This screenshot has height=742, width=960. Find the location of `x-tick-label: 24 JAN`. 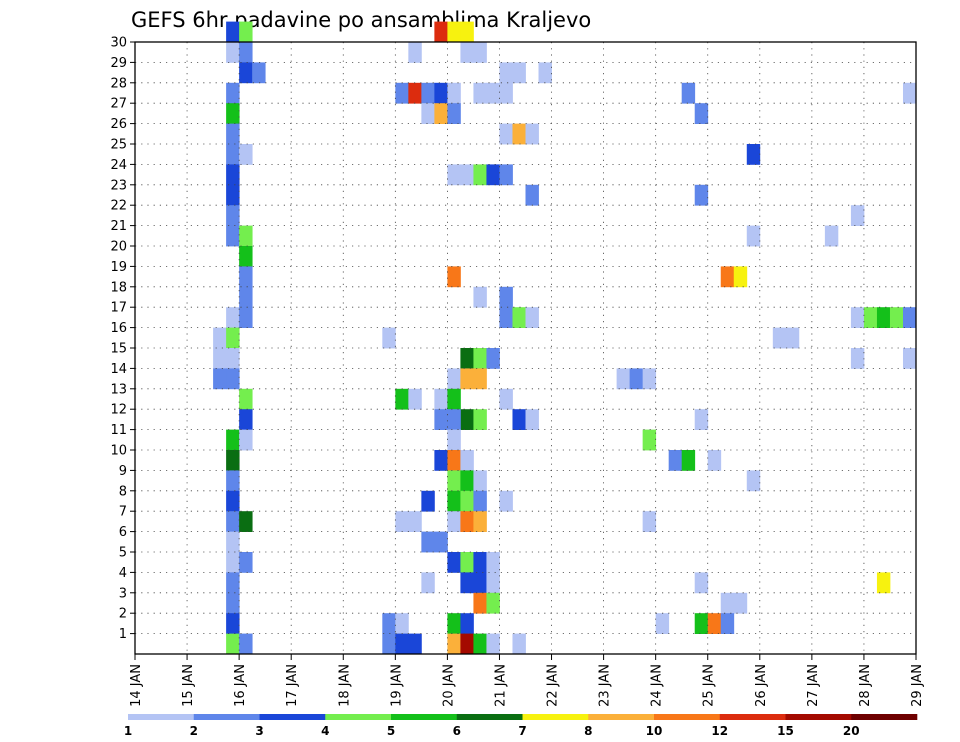

x-tick-label: 24 JAN is located at coordinates (657, 685).